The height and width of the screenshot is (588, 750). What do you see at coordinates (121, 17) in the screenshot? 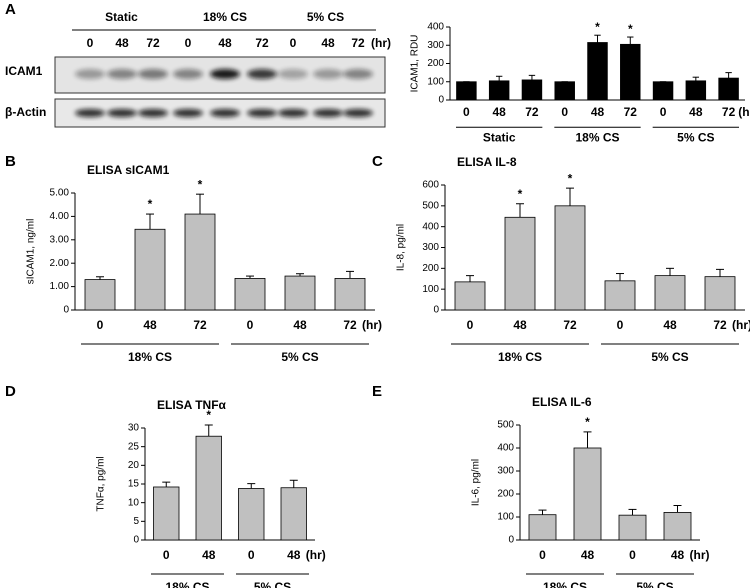
I see `group-label: Static` at bounding box center [121, 17].